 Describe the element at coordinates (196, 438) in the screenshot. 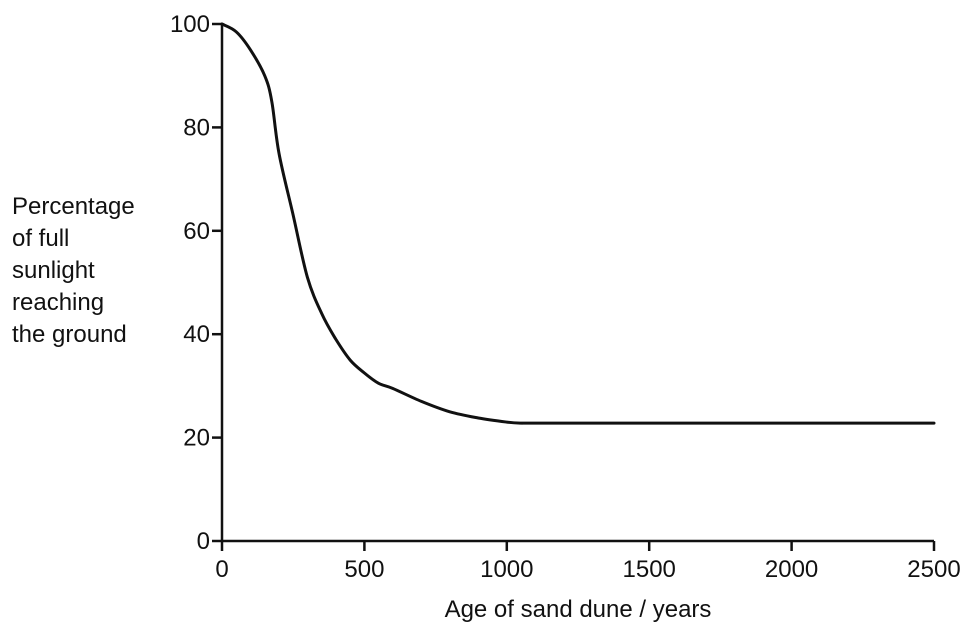

I see `y-tick-label: 20` at that location.